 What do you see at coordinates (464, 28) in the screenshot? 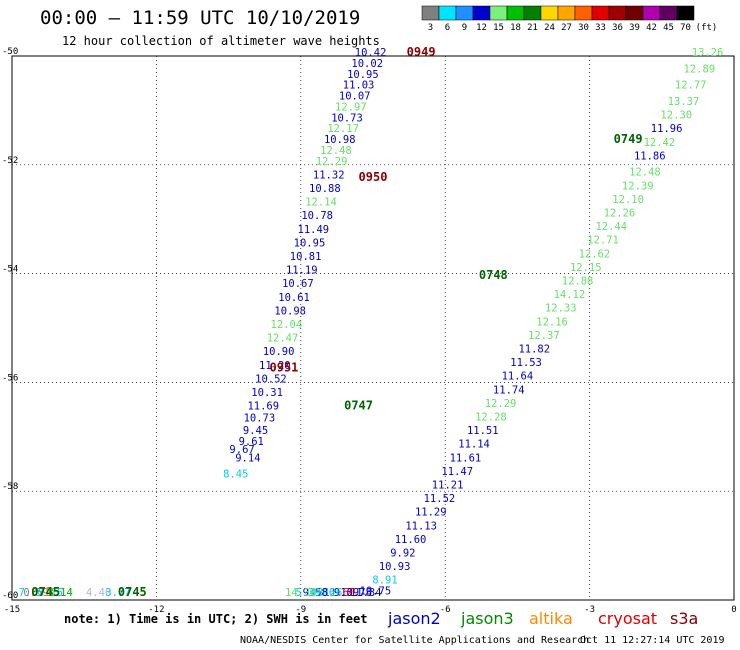
I see `colorbar-label: 9` at bounding box center [464, 28].